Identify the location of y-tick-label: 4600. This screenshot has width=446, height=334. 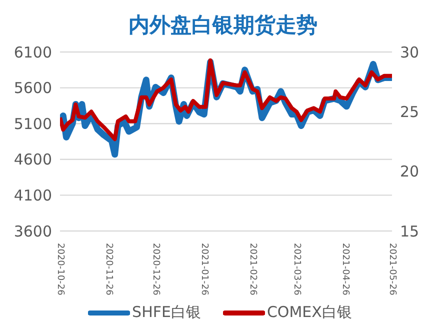
(33, 159).